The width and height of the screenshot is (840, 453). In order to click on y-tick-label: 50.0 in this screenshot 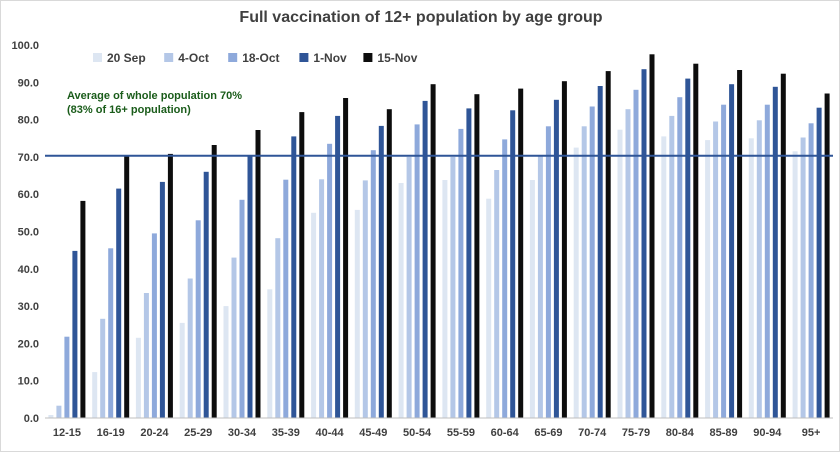, I will do `click(28, 233)`.